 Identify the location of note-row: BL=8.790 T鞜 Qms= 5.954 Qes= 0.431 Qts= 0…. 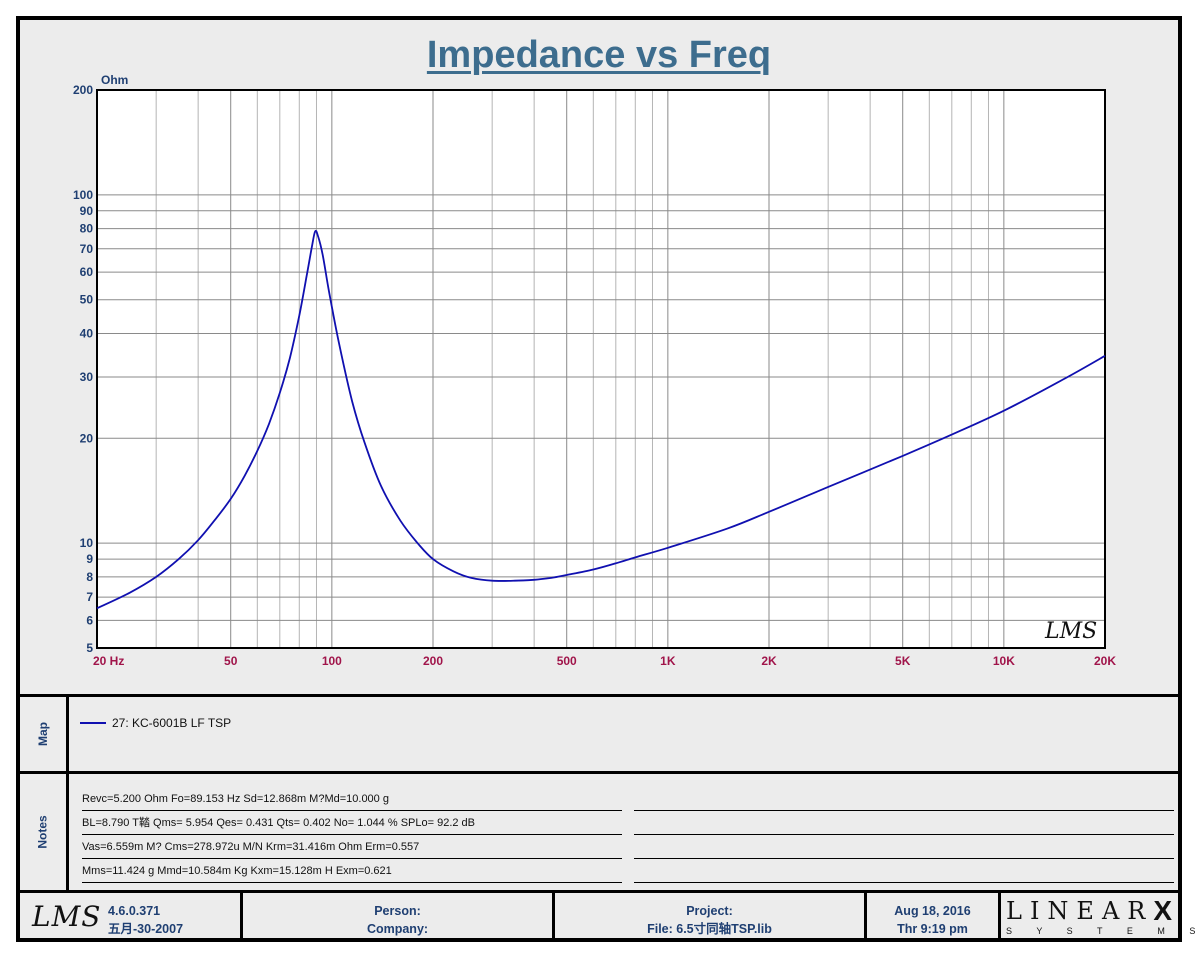
(352, 824).